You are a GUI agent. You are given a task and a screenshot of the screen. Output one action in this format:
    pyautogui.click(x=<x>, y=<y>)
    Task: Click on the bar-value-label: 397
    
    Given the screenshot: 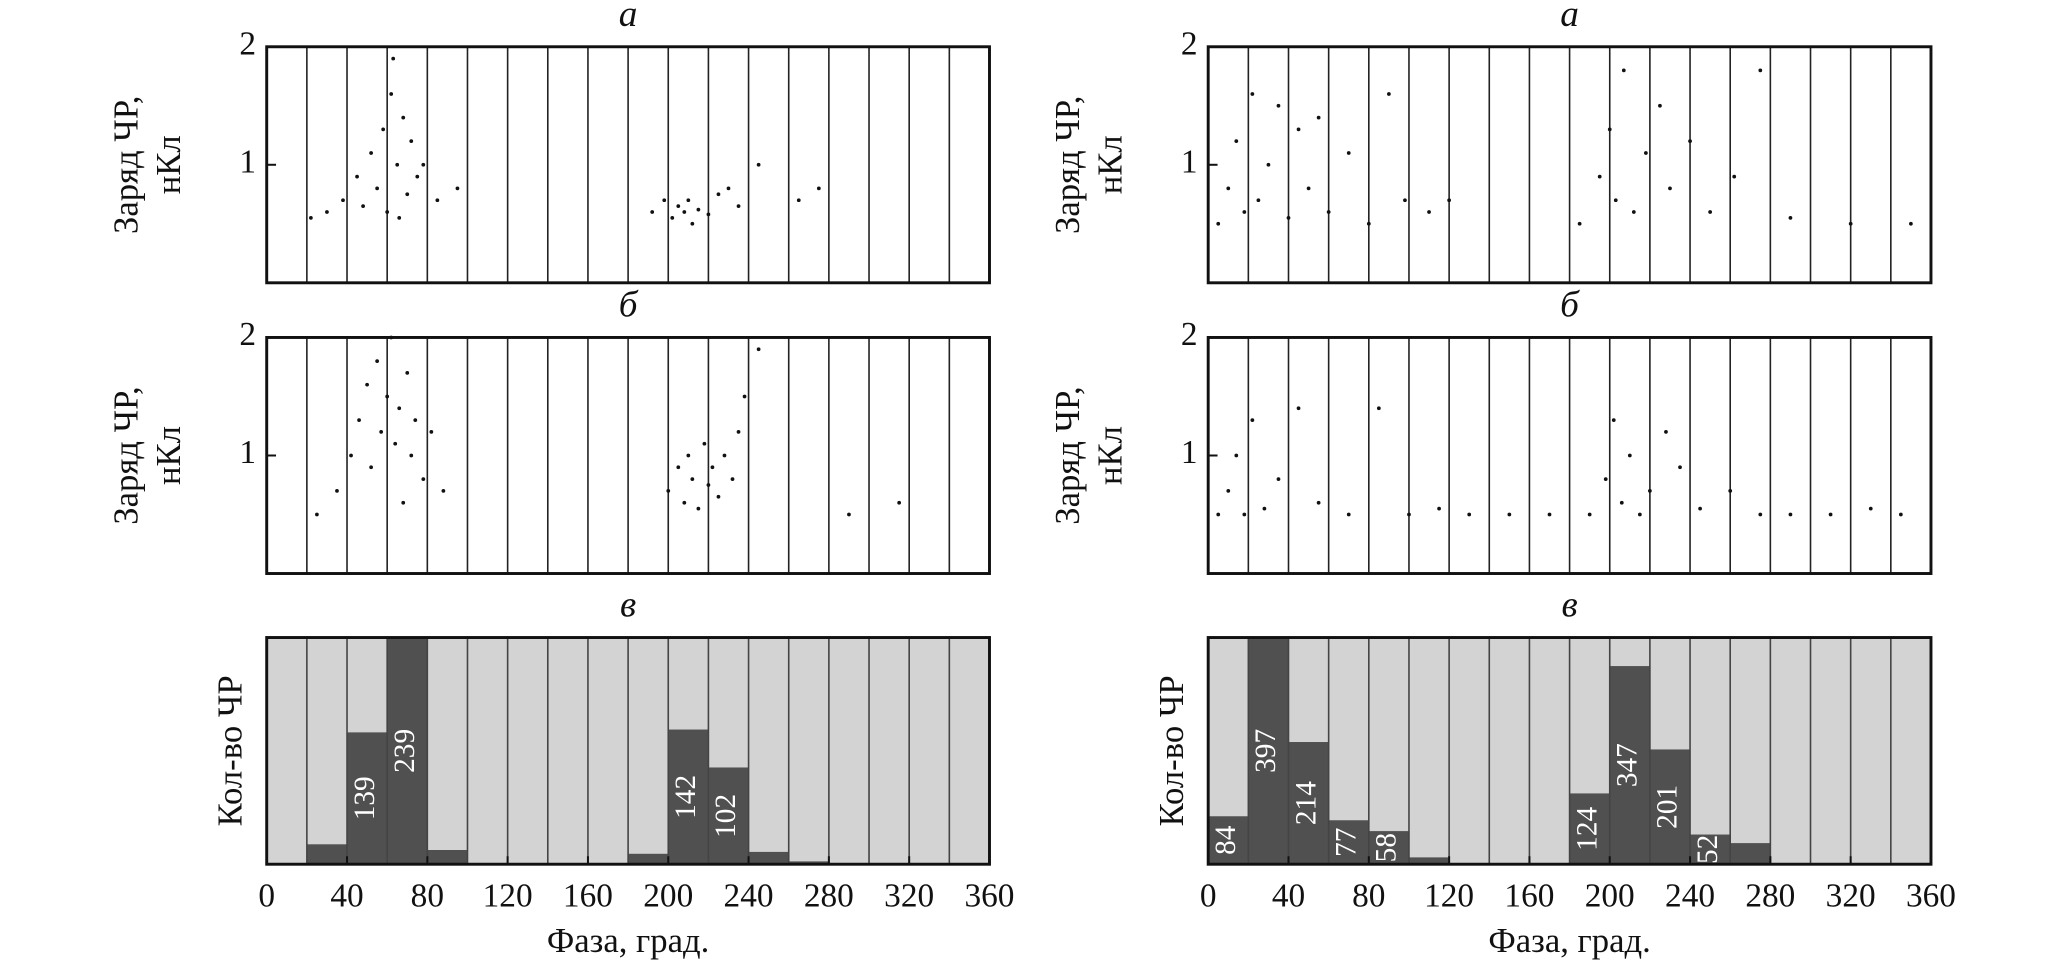 What is the action you would take?
    pyautogui.click(x=1266, y=751)
    